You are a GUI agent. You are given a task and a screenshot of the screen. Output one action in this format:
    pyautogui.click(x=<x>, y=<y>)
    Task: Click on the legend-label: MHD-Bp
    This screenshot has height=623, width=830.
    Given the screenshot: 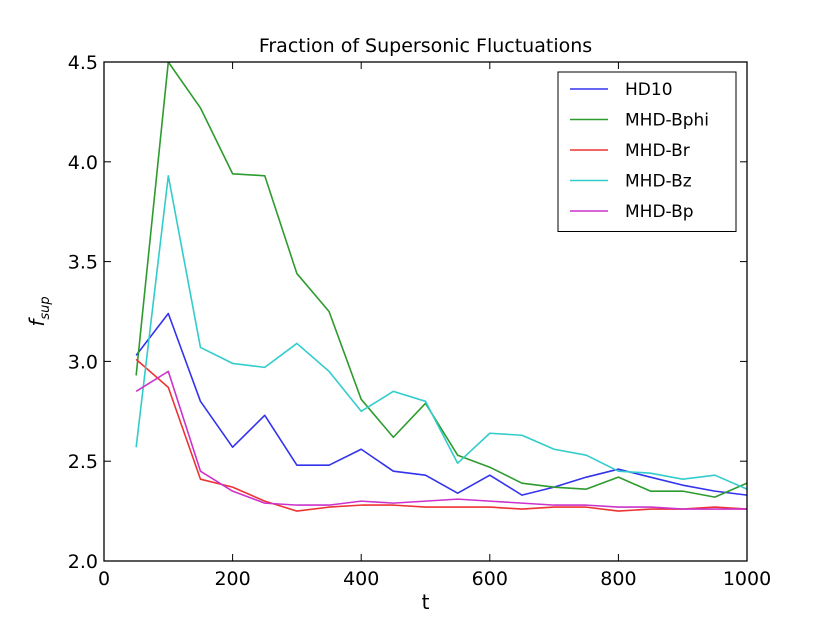 What is the action you would take?
    pyautogui.click(x=659, y=212)
    